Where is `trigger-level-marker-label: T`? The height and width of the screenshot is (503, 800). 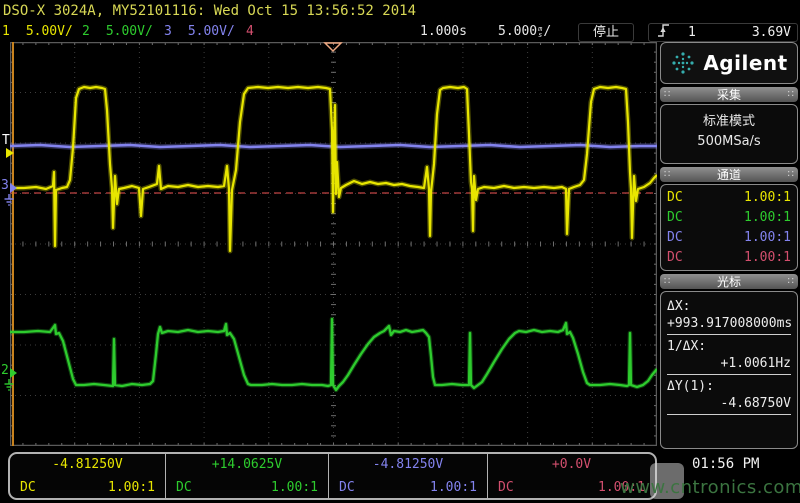
trigger-level-marker-label: T is located at coordinates (6, 140).